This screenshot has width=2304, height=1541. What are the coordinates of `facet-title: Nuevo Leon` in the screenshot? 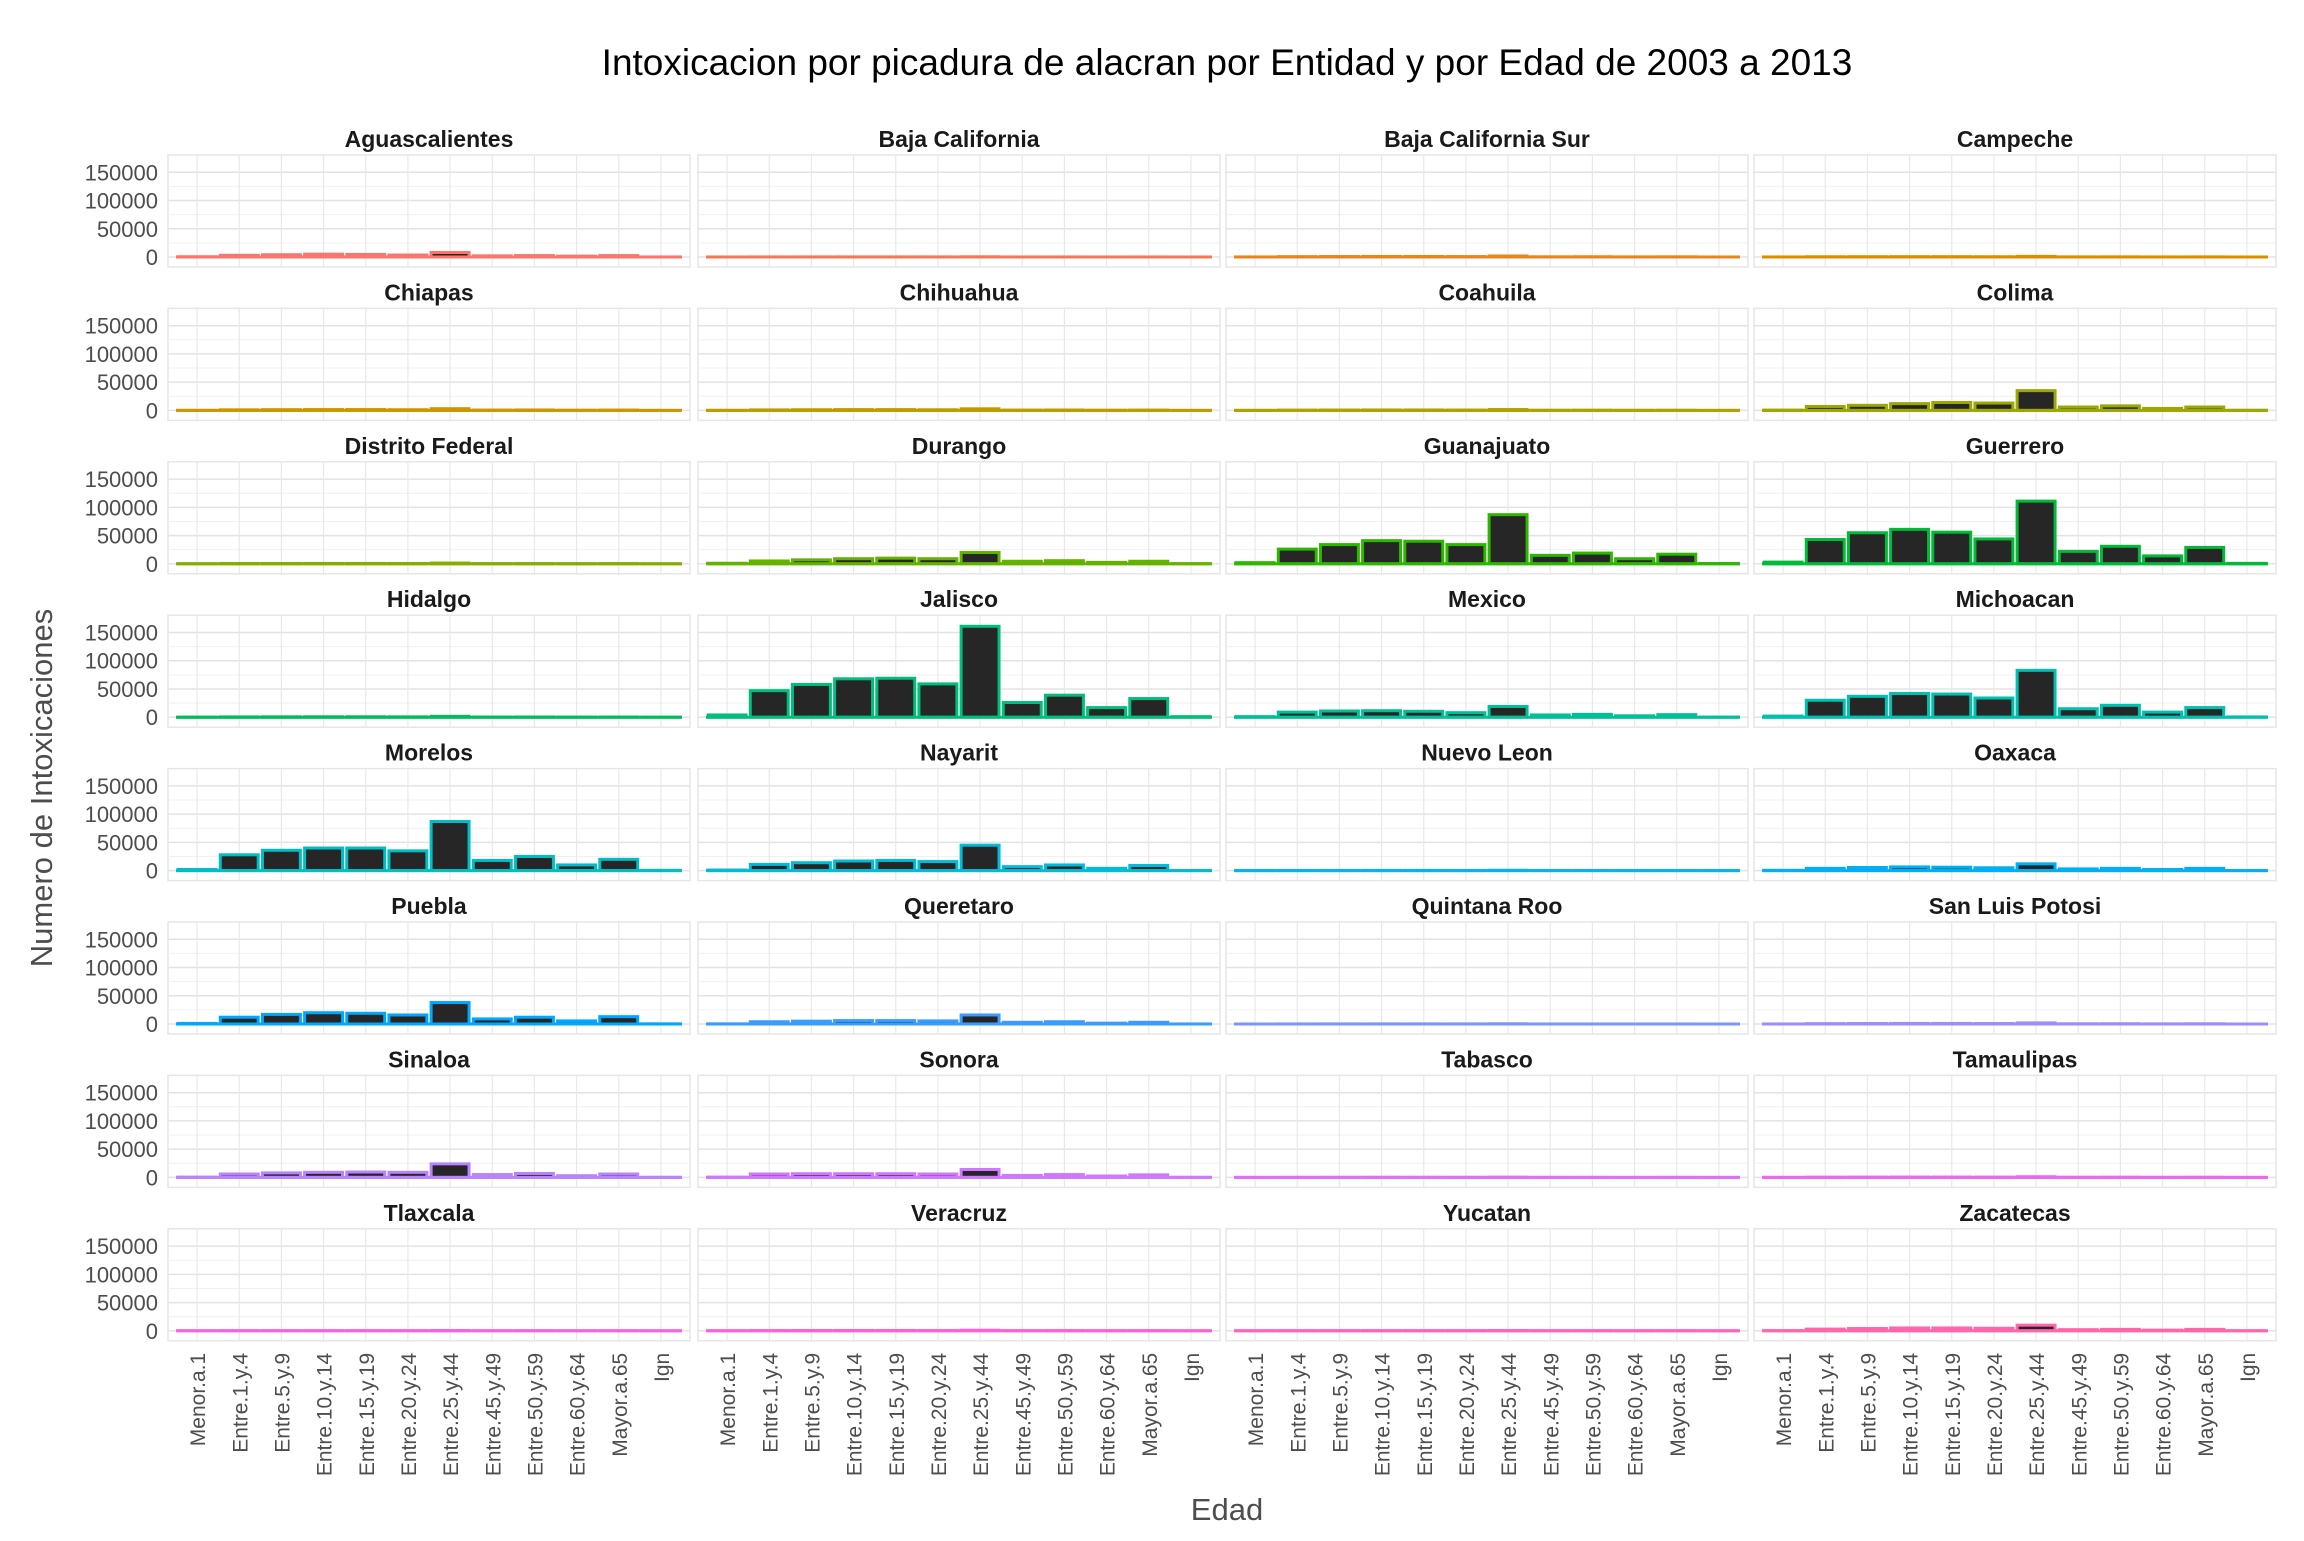 It's located at (1487, 753).